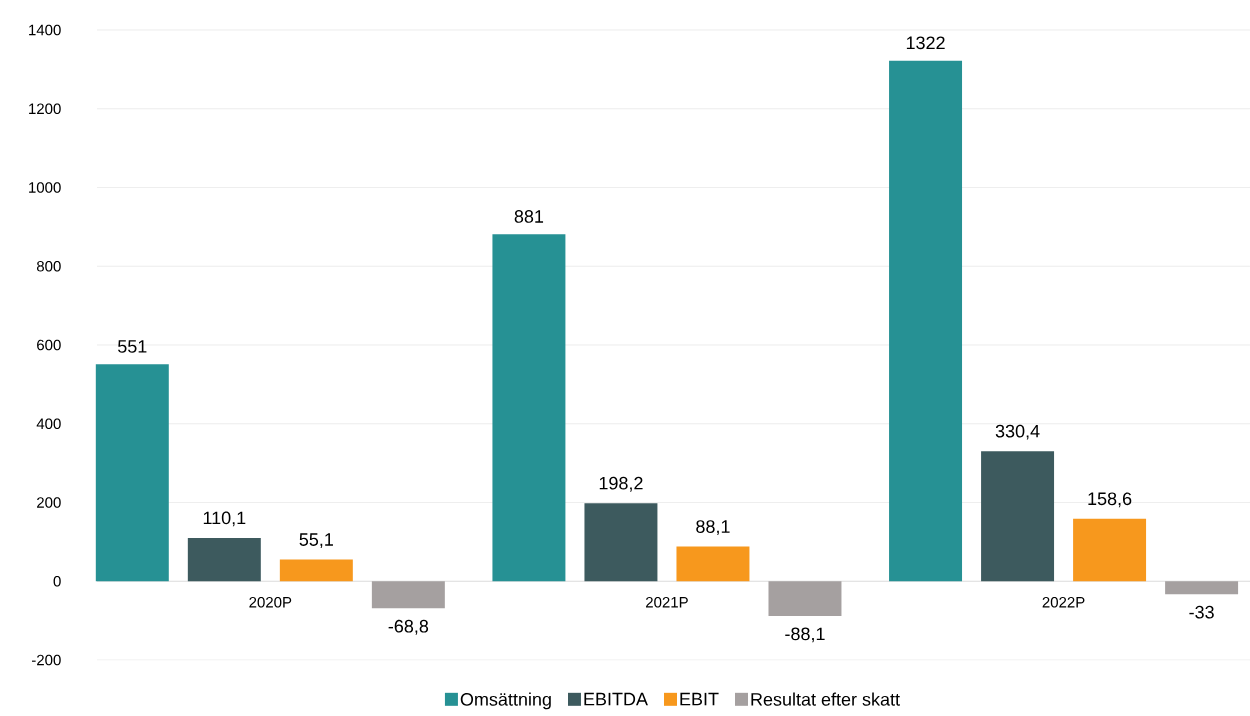  I want to click on data-label: 330,4, so click(1017, 432).